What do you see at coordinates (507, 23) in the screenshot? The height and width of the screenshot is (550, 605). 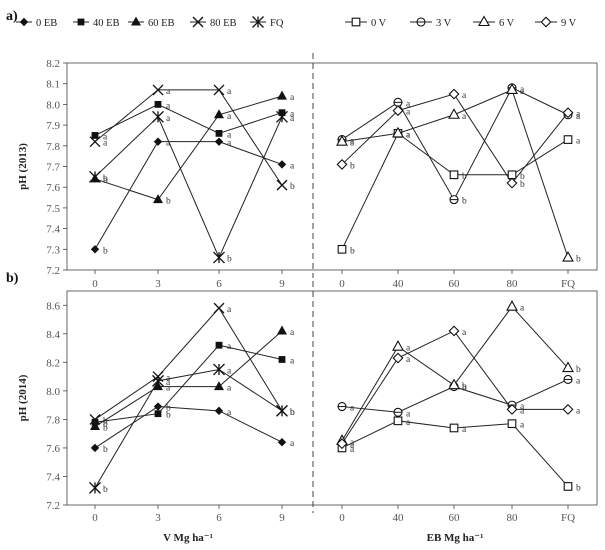 I see `legend-label: 6 V` at bounding box center [507, 23].